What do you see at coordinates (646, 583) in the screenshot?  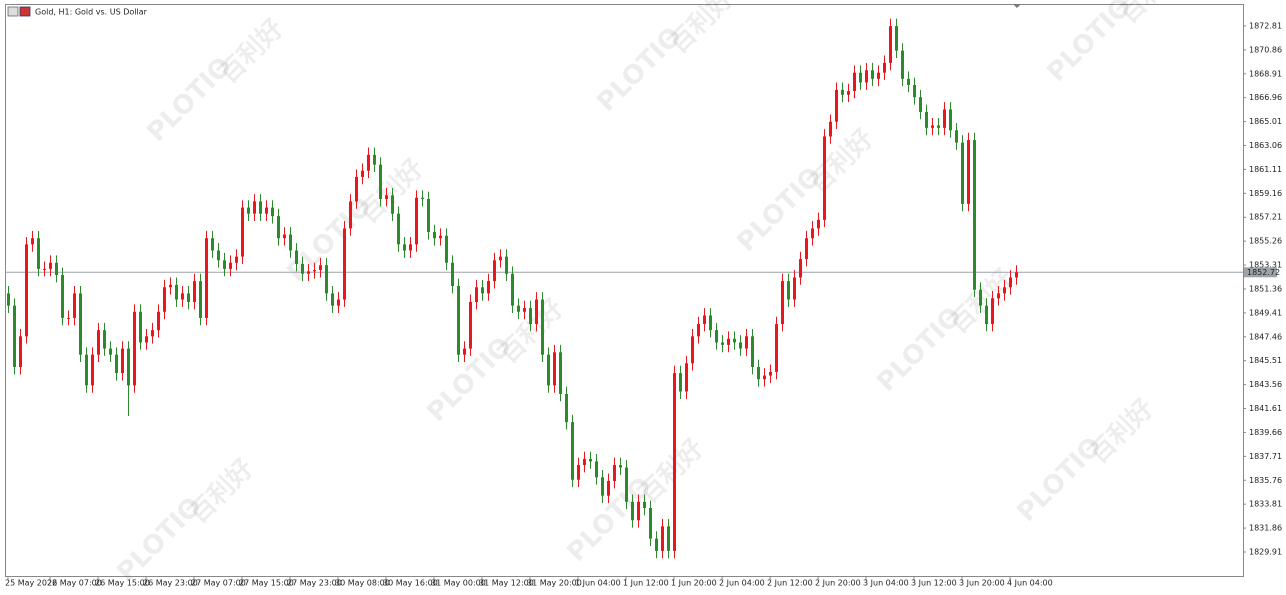 I see `x-tick-label: 1 Jun 12:00` at bounding box center [646, 583].